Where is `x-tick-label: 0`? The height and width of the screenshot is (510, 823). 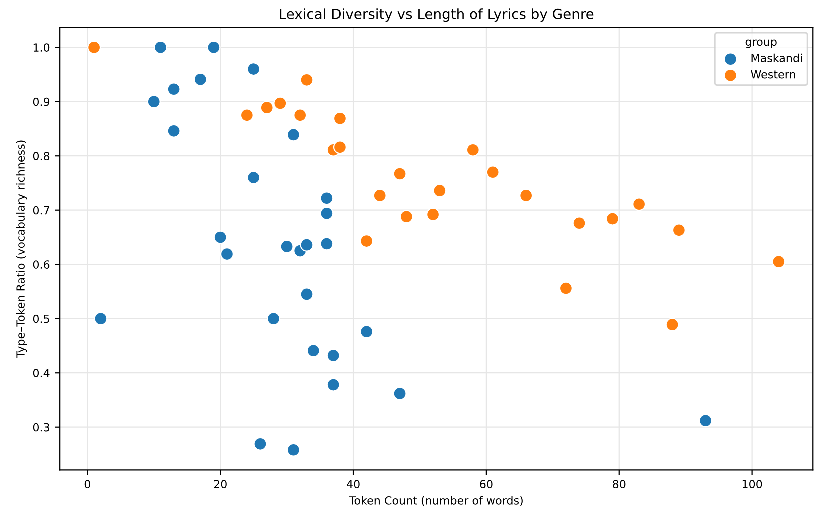
x-tick-label: 0 is located at coordinates (87, 484).